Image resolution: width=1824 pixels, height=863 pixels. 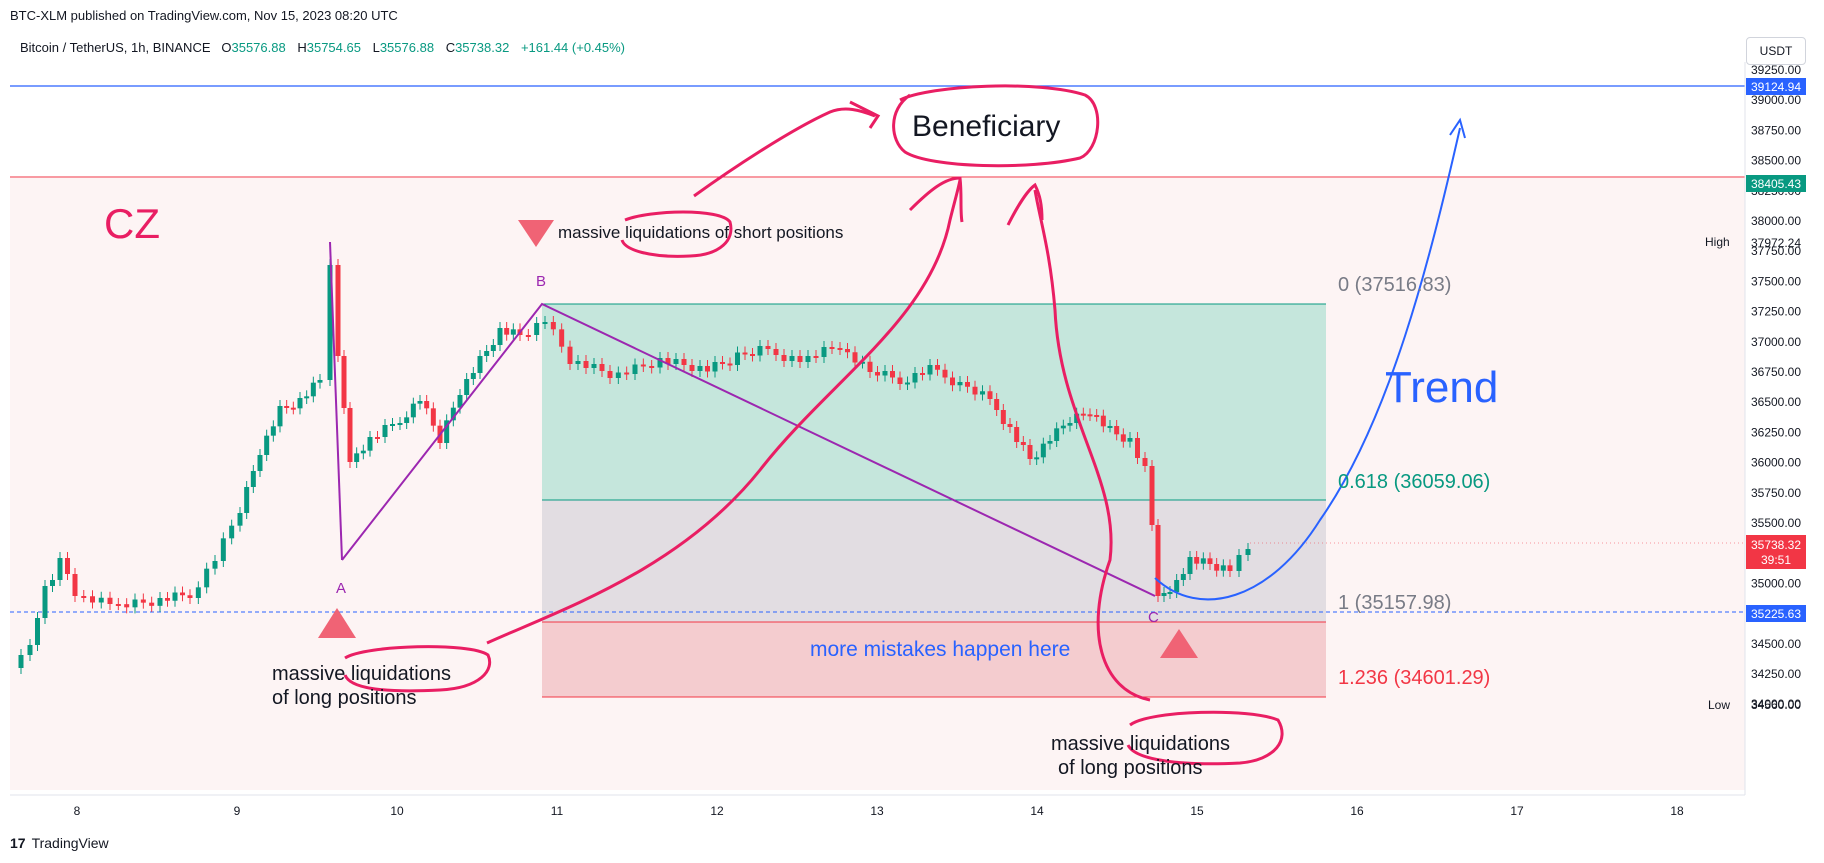 I want to click on price-tick-label: 34500.00, so click(x=1776, y=644).